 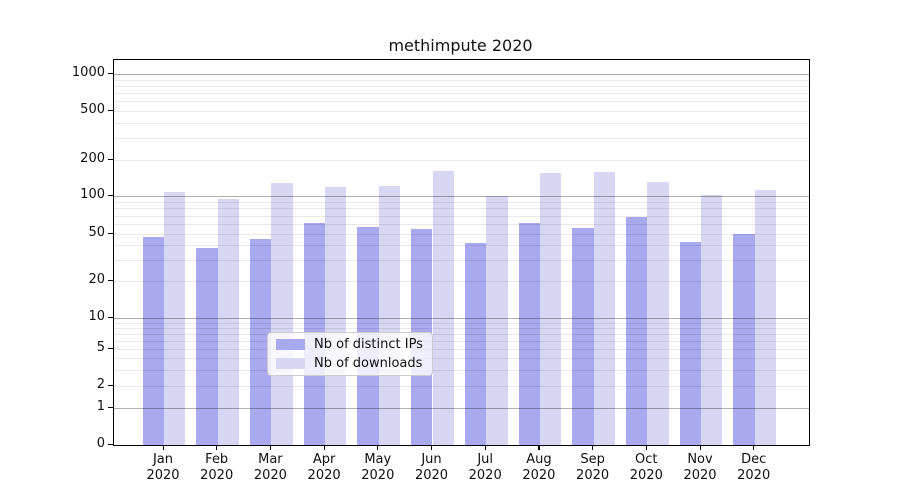 What do you see at coordinates (88, 72) in the screenshot?
I see `y-tick-label: 1000` at bounding box center [88, 72].